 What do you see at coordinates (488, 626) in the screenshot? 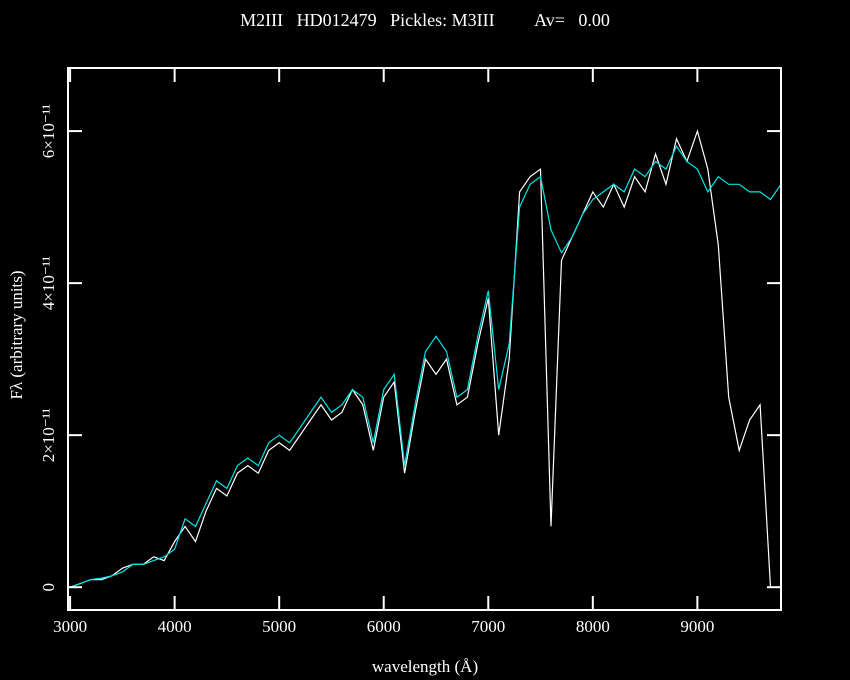
I see `x-tick-label: 7000` at bounding box center [488, 626].